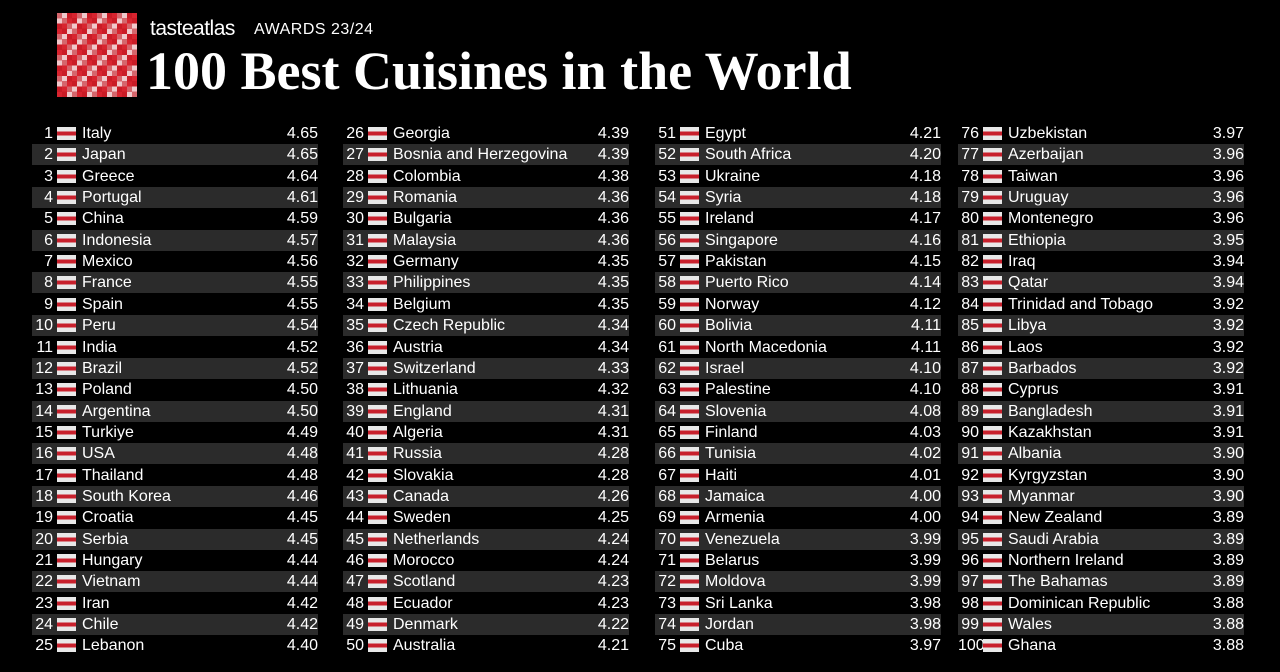  What do you see at coordinates (732, 304) in the screenshot?
I see `country-name: Norway` at bounding box center [732, 304].